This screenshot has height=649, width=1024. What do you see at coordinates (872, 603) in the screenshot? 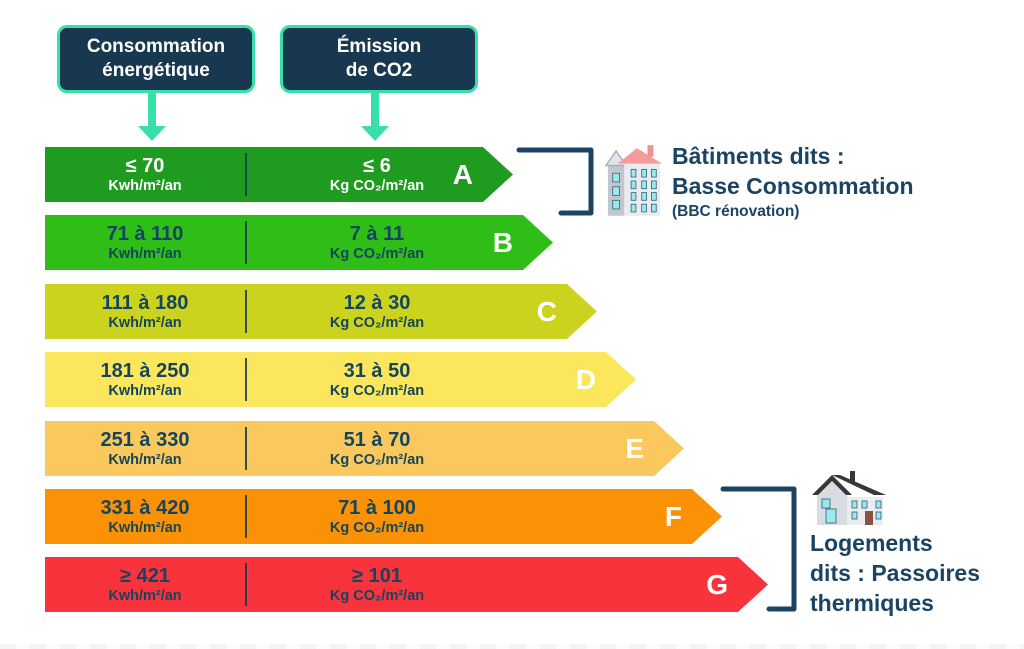
I see `label-line: thermiques` at bounding box center [872, 603].